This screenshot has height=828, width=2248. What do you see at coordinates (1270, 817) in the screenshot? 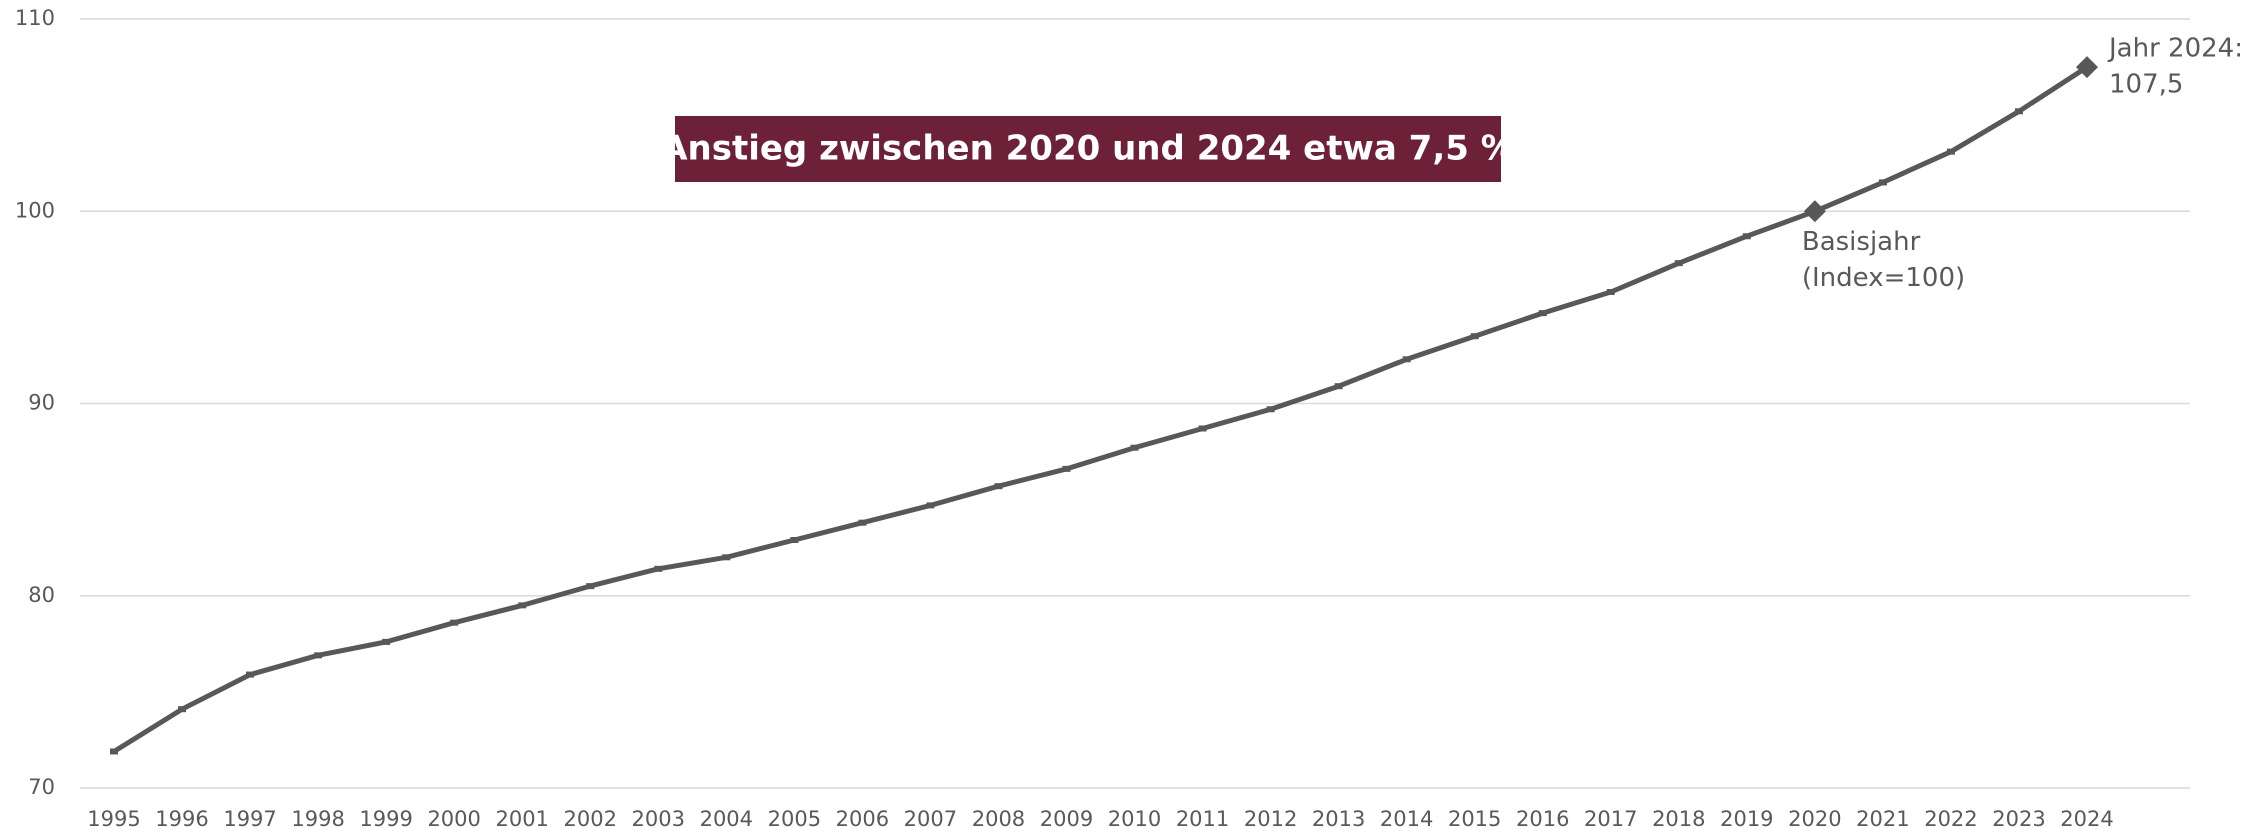
I see `x-tick-label: 2012` at bounding box center [1270, 817].